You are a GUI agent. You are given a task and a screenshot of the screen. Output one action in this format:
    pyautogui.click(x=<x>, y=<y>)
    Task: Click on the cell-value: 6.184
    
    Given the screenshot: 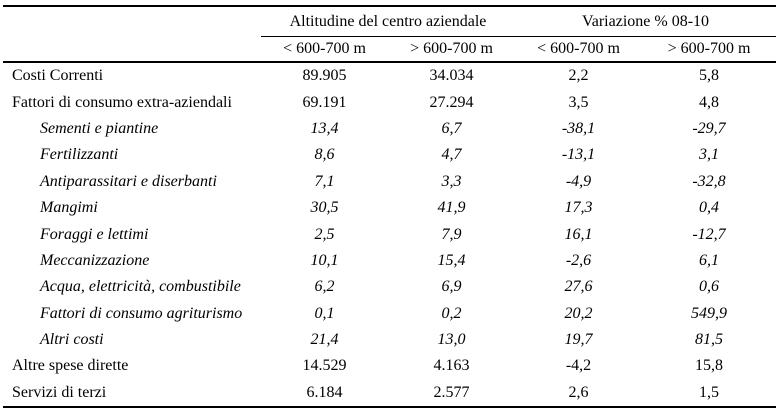 What is the action you would take?
    pyautogui.click(x=324, y=392)
    